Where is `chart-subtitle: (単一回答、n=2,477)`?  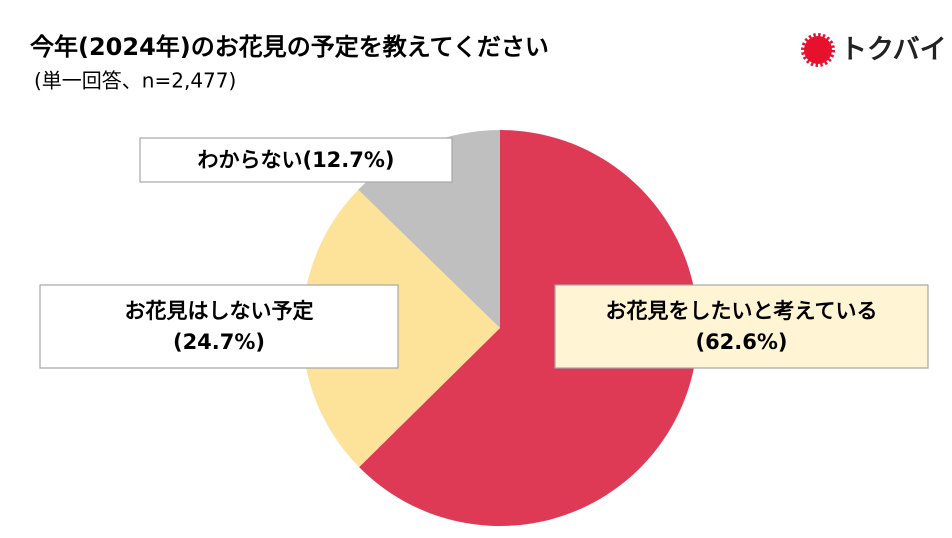
chart-subtitle: (単一回答、n=2,477) is located at coordinates (135, 81).